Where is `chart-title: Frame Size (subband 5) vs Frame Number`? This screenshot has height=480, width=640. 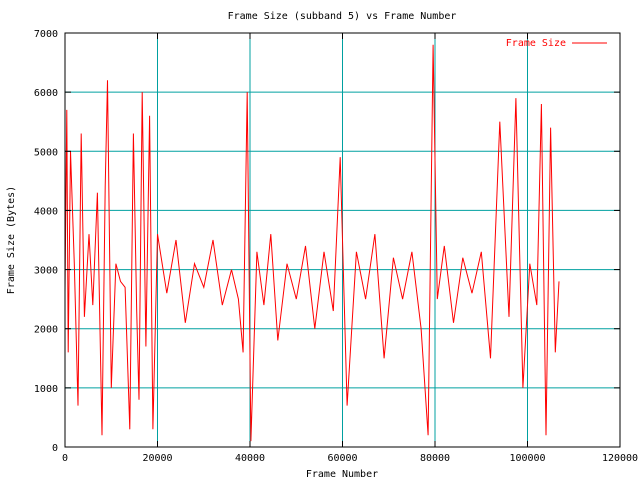 chart-title: Frame Size (subband 5) vs Frame Number is located at coordinates (342, 16).